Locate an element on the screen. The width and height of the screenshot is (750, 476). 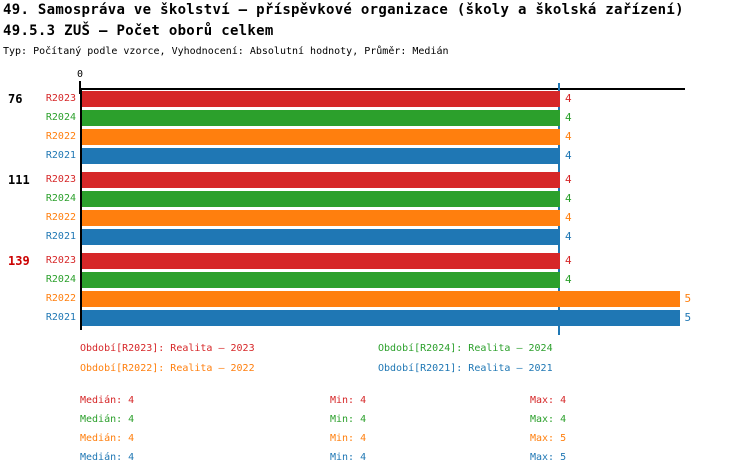
y-axis-line is located at coordinates (81, 209).